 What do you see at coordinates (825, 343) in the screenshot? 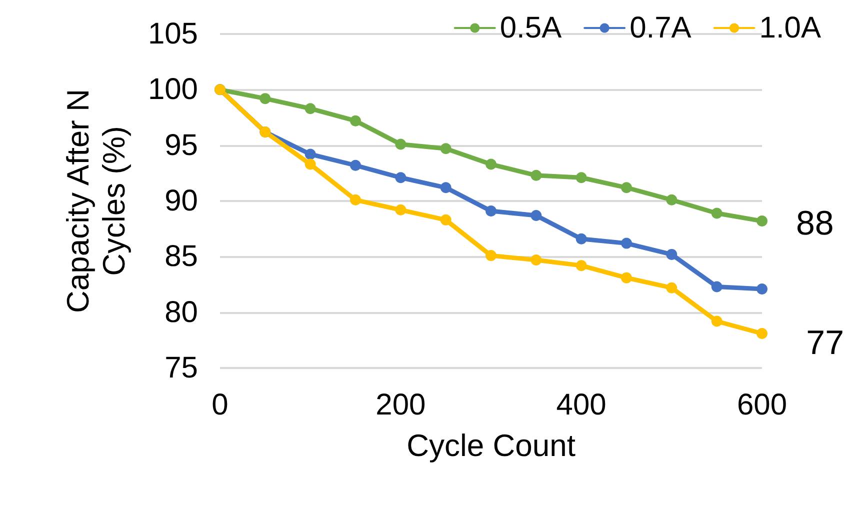
I see `text: 77` at bounding box center [825, 343].